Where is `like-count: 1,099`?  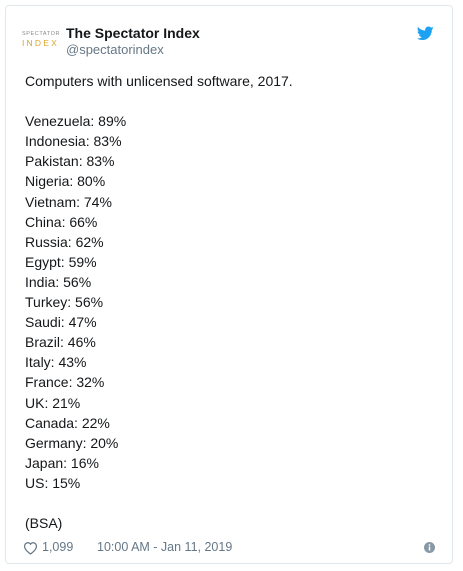 like-count: 1,099 is located at coordinates (58, 547).